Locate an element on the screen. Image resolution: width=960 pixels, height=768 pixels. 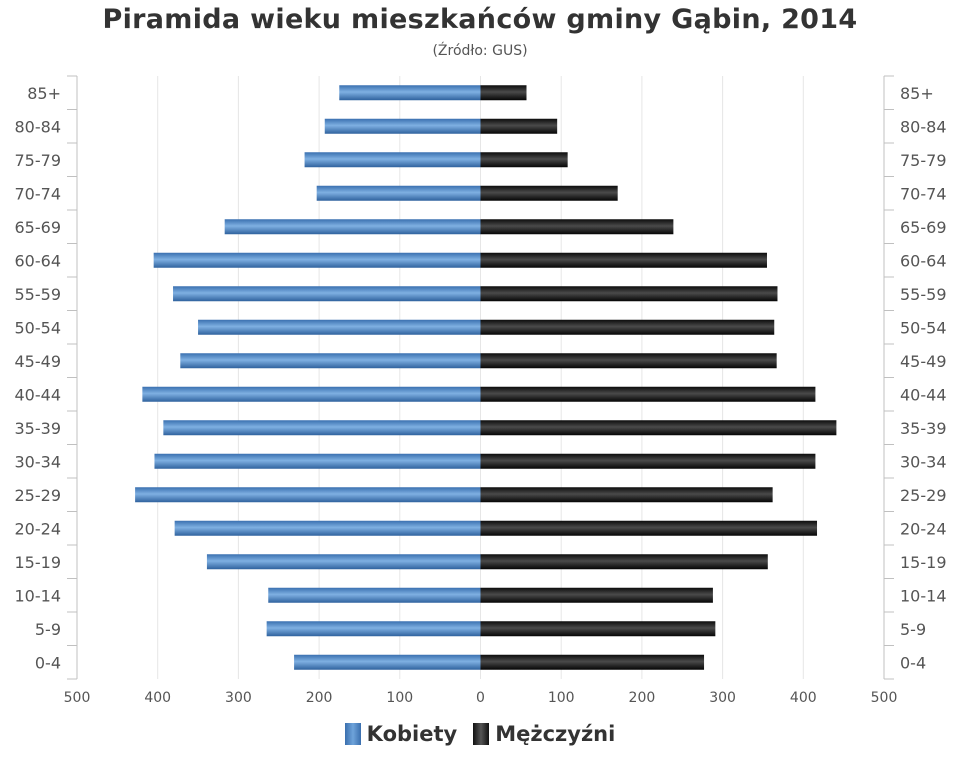
legend-item-mezczyzni: Mężczyźni is located at coordinates (544, 734).